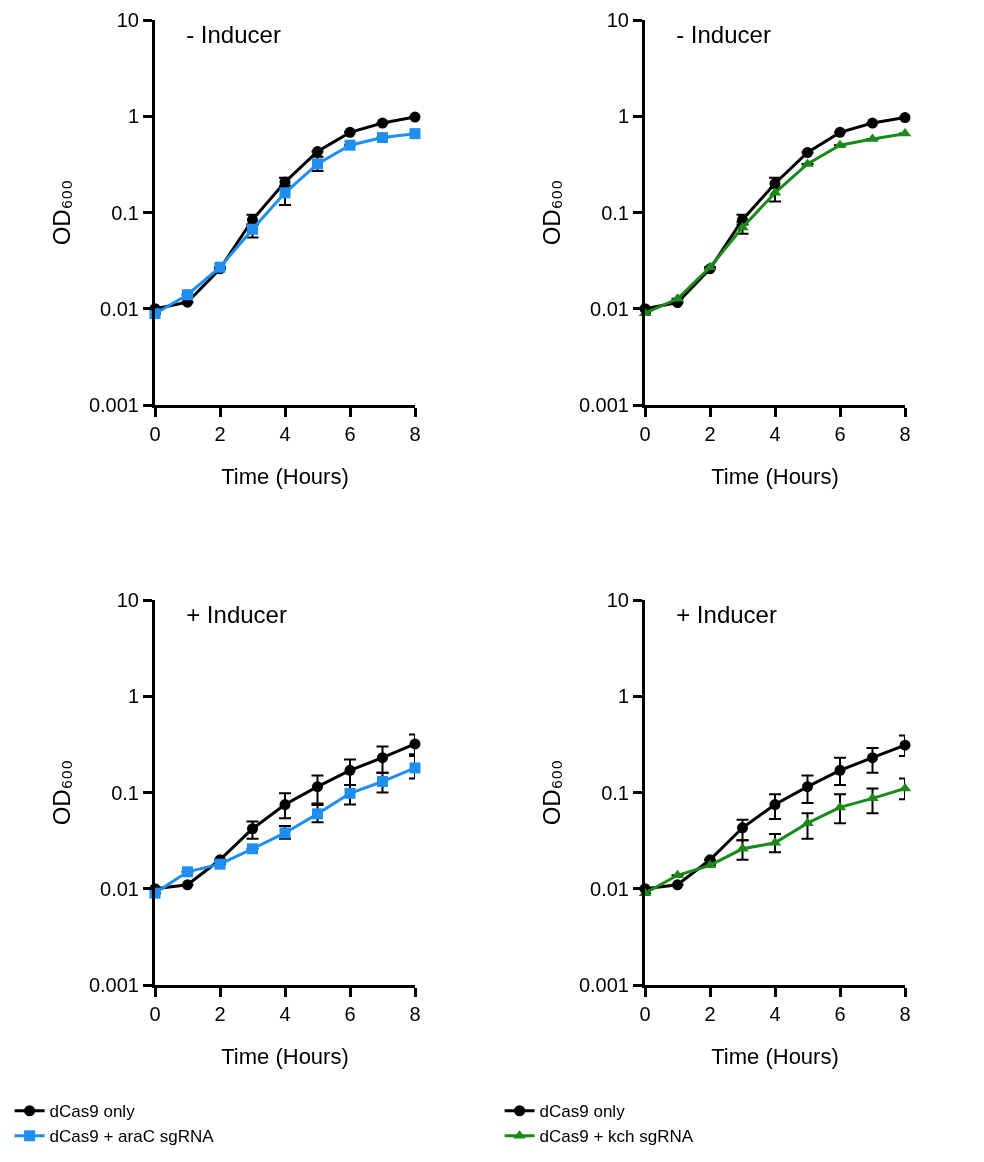 This screenshot has width=984, height=1162. What do you see at coordinates (132, 1137) in the screenshot?
I see `legend-label: dCas9 + araC sgRNA` at bounding box center [132, 1137].